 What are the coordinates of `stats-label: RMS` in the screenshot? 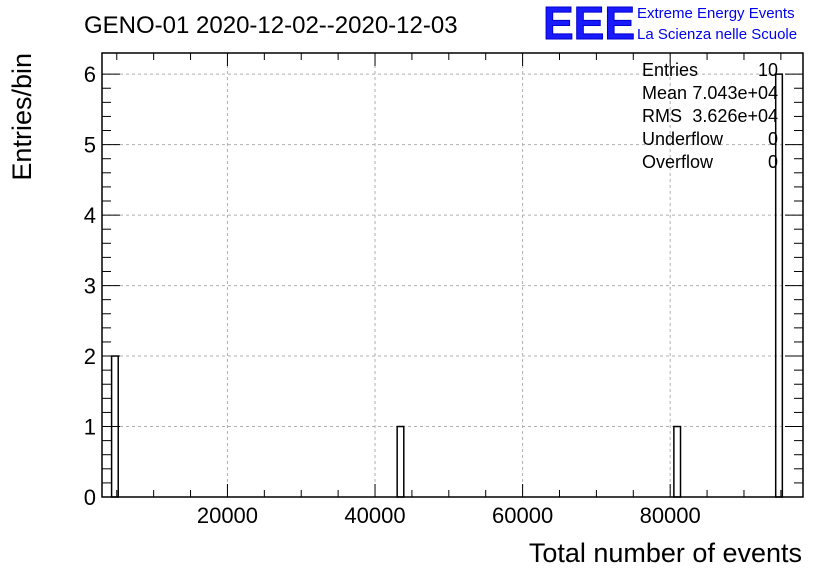 It's located at (662, 116).